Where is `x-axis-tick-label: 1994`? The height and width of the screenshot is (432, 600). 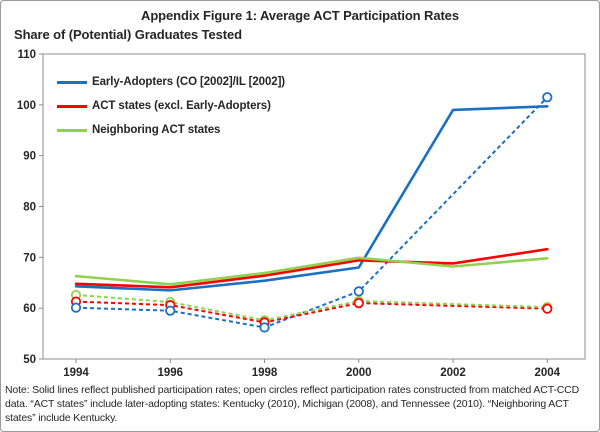
x-axis-tick-label: 1994 is located at coordinates (76, 373).